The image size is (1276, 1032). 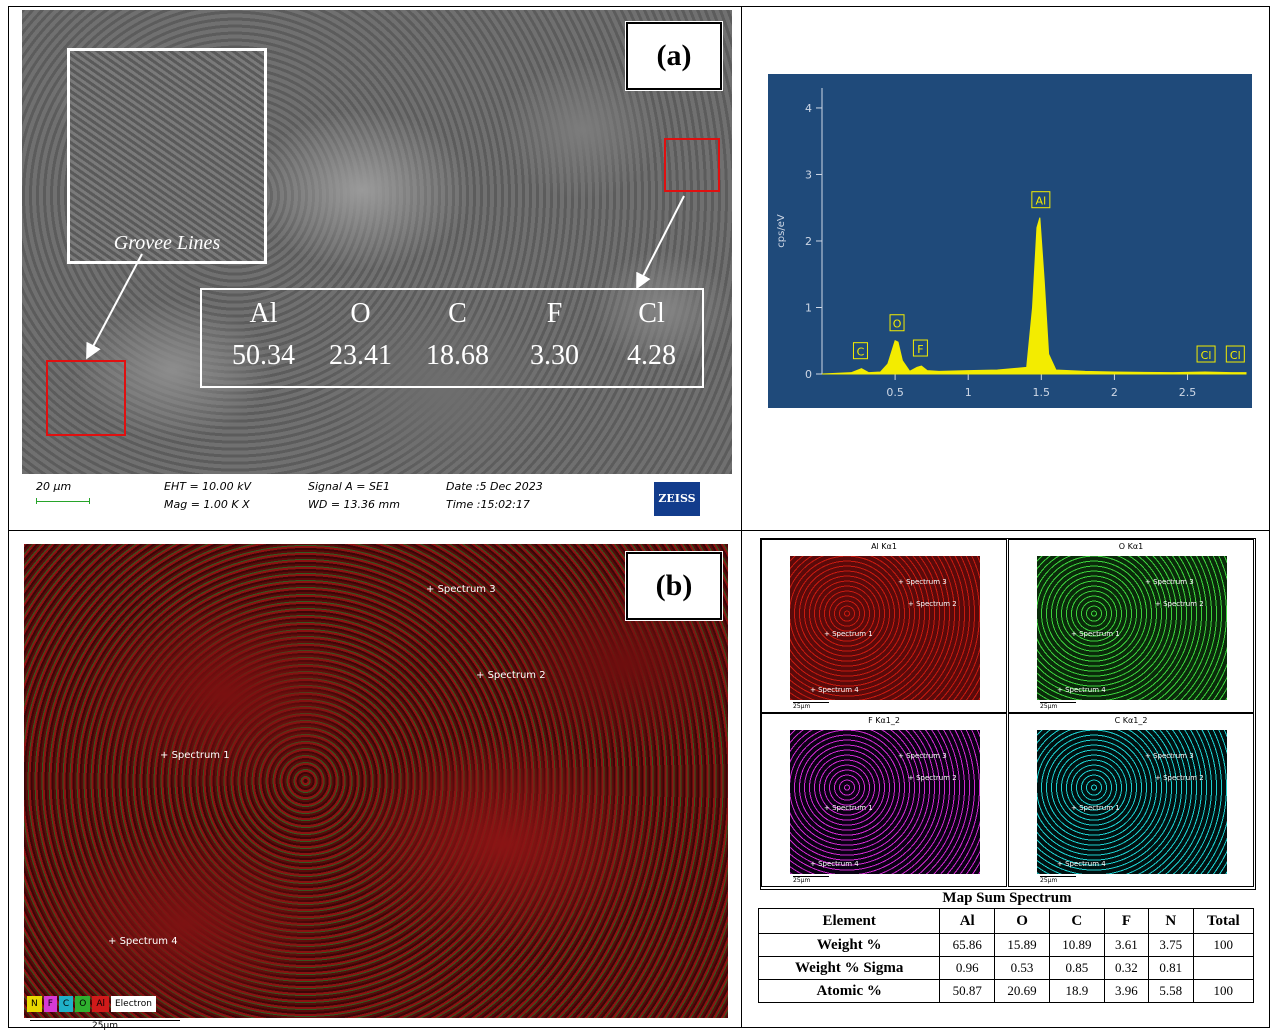 What do you see at coordinates (967, 921) in the screenshot?
I see `table-header-cell: Al` at bounding box center [967, 921].